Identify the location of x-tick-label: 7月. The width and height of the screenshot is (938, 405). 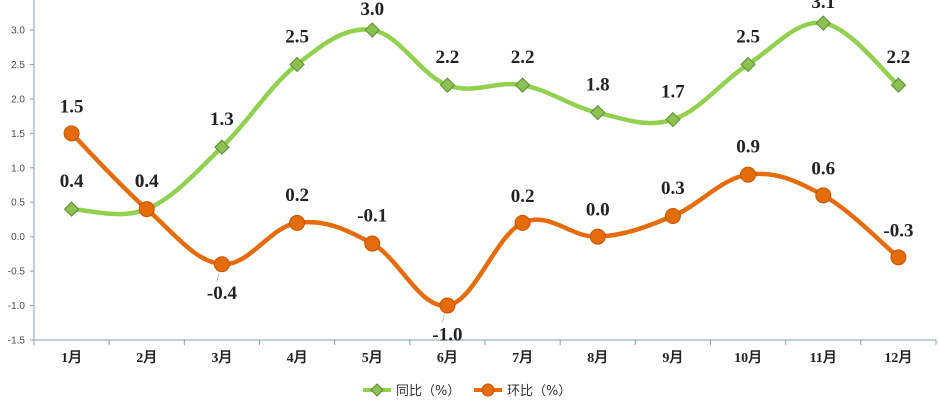
(522, 358).